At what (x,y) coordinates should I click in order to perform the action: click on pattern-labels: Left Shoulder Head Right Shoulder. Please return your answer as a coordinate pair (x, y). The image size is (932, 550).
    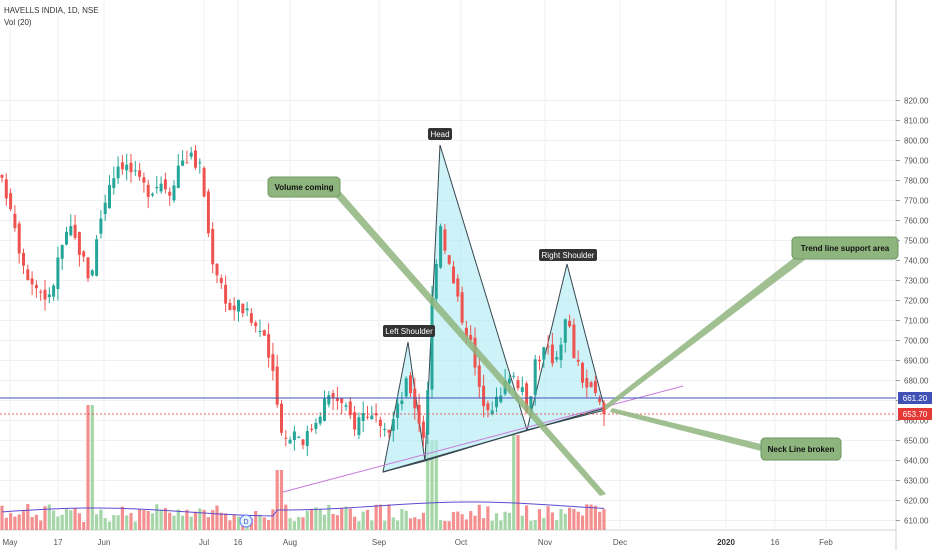
    Looking at the image, I should click on (490, 232).